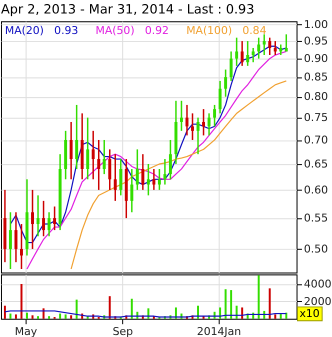 This screenshot has width=332, height=337. Describe the element at coordinates (316, 117) in the screenshot. I see `y-tick-label: 0.75` at that location.